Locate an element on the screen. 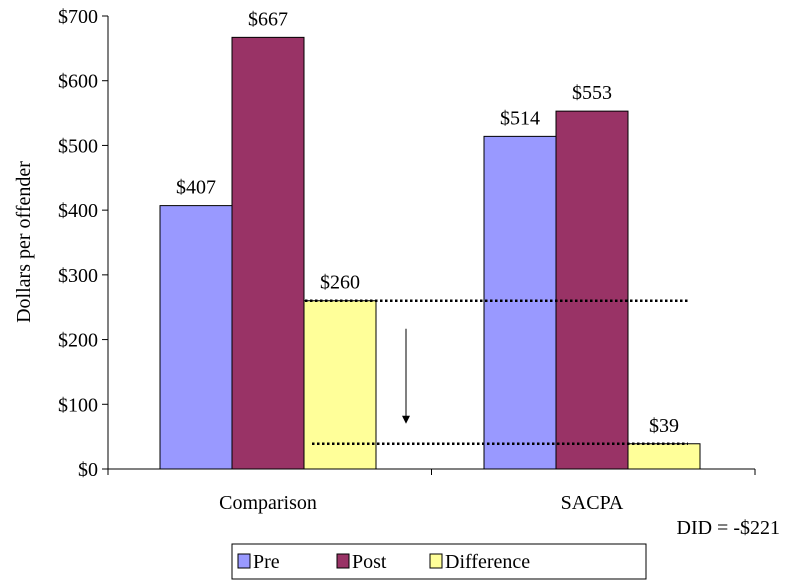 This screenshot has height=586, width=785. legend-label-difference: Difference is located at coordinates (487, 562).